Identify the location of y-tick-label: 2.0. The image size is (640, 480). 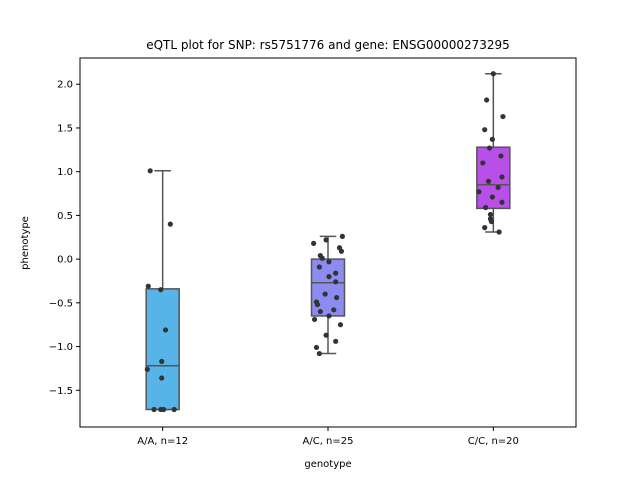
(65, 85).